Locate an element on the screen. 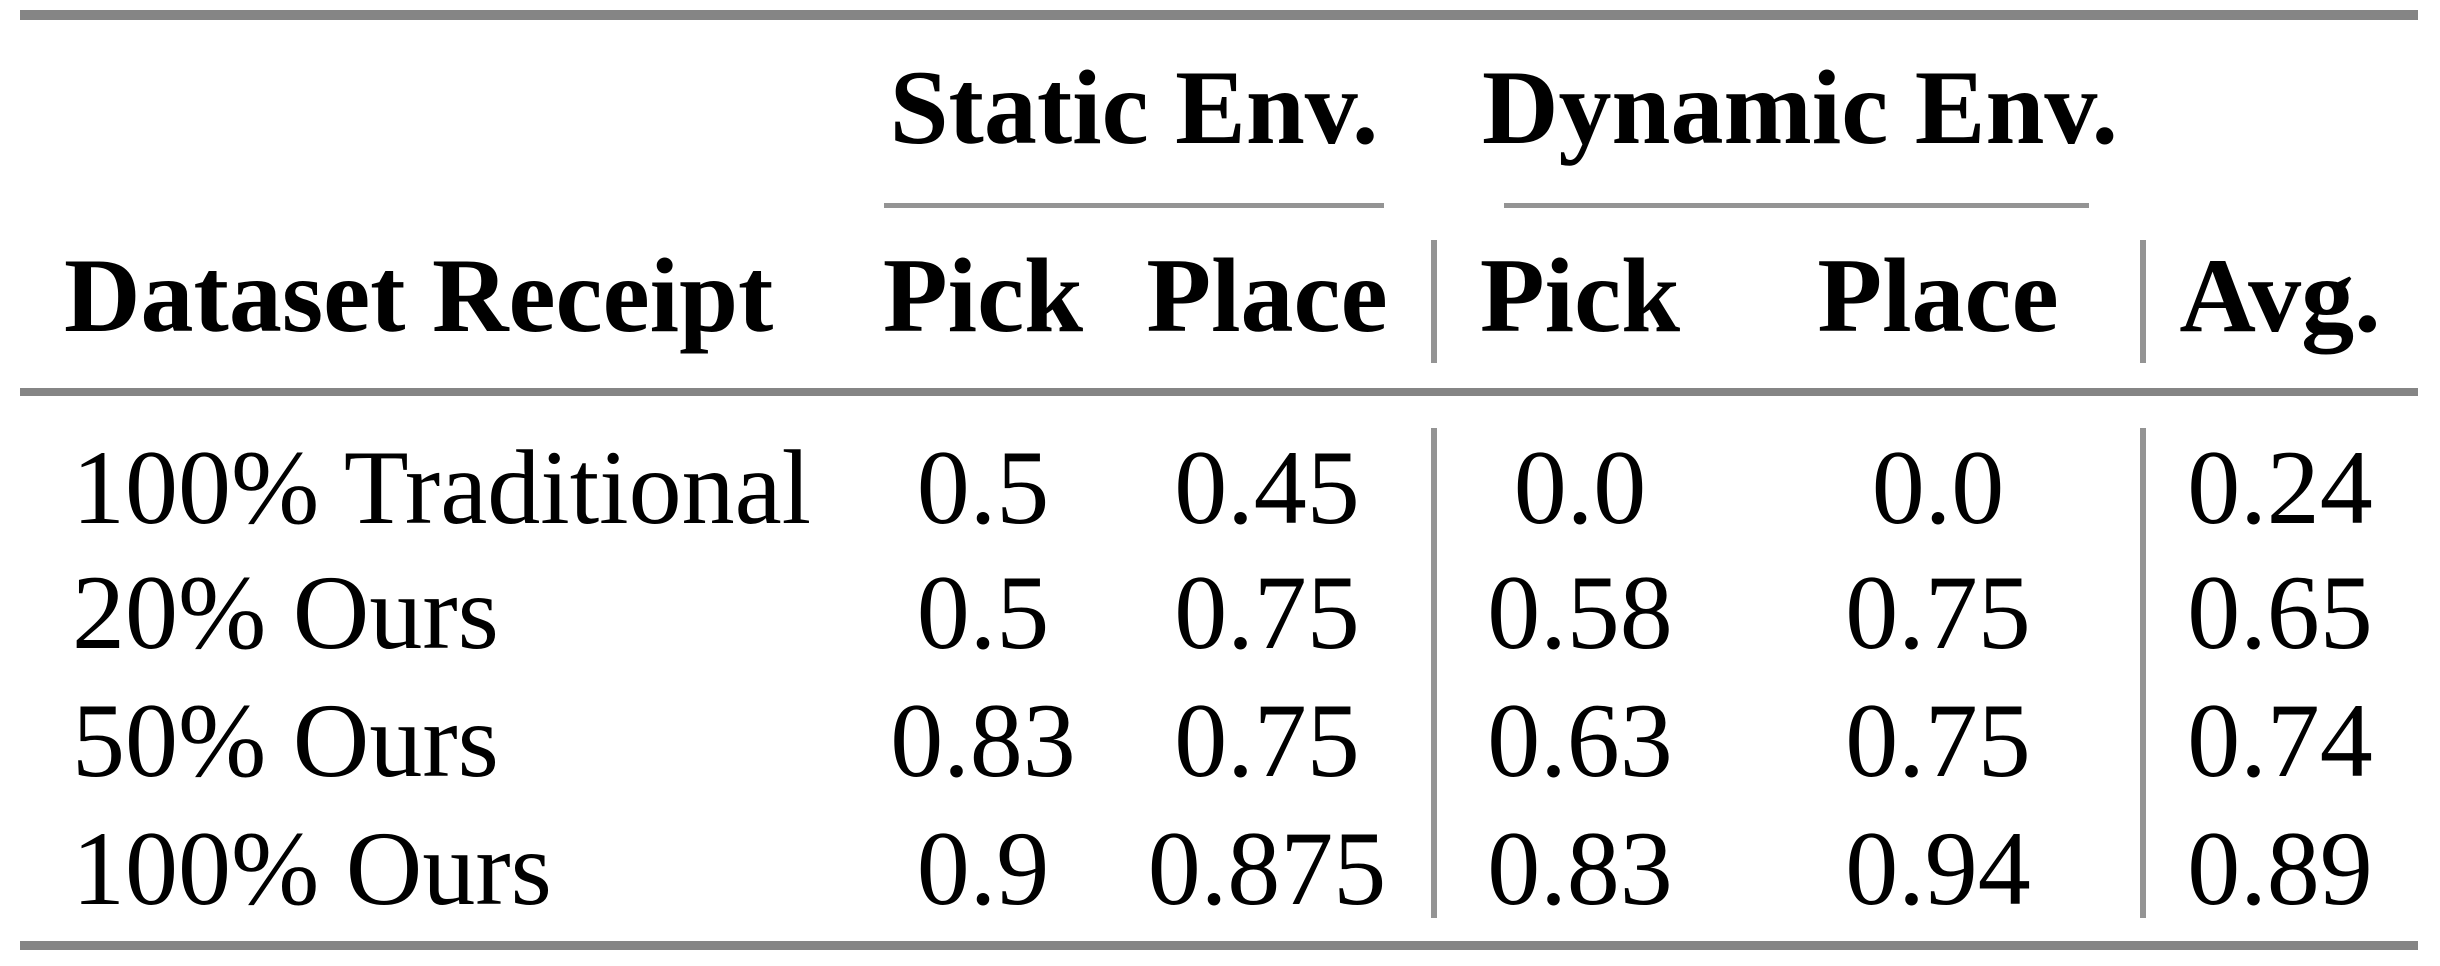 This screenshot has width=2440, height=966. cell-value: 0.74 is located at coordinates (2280, 740).